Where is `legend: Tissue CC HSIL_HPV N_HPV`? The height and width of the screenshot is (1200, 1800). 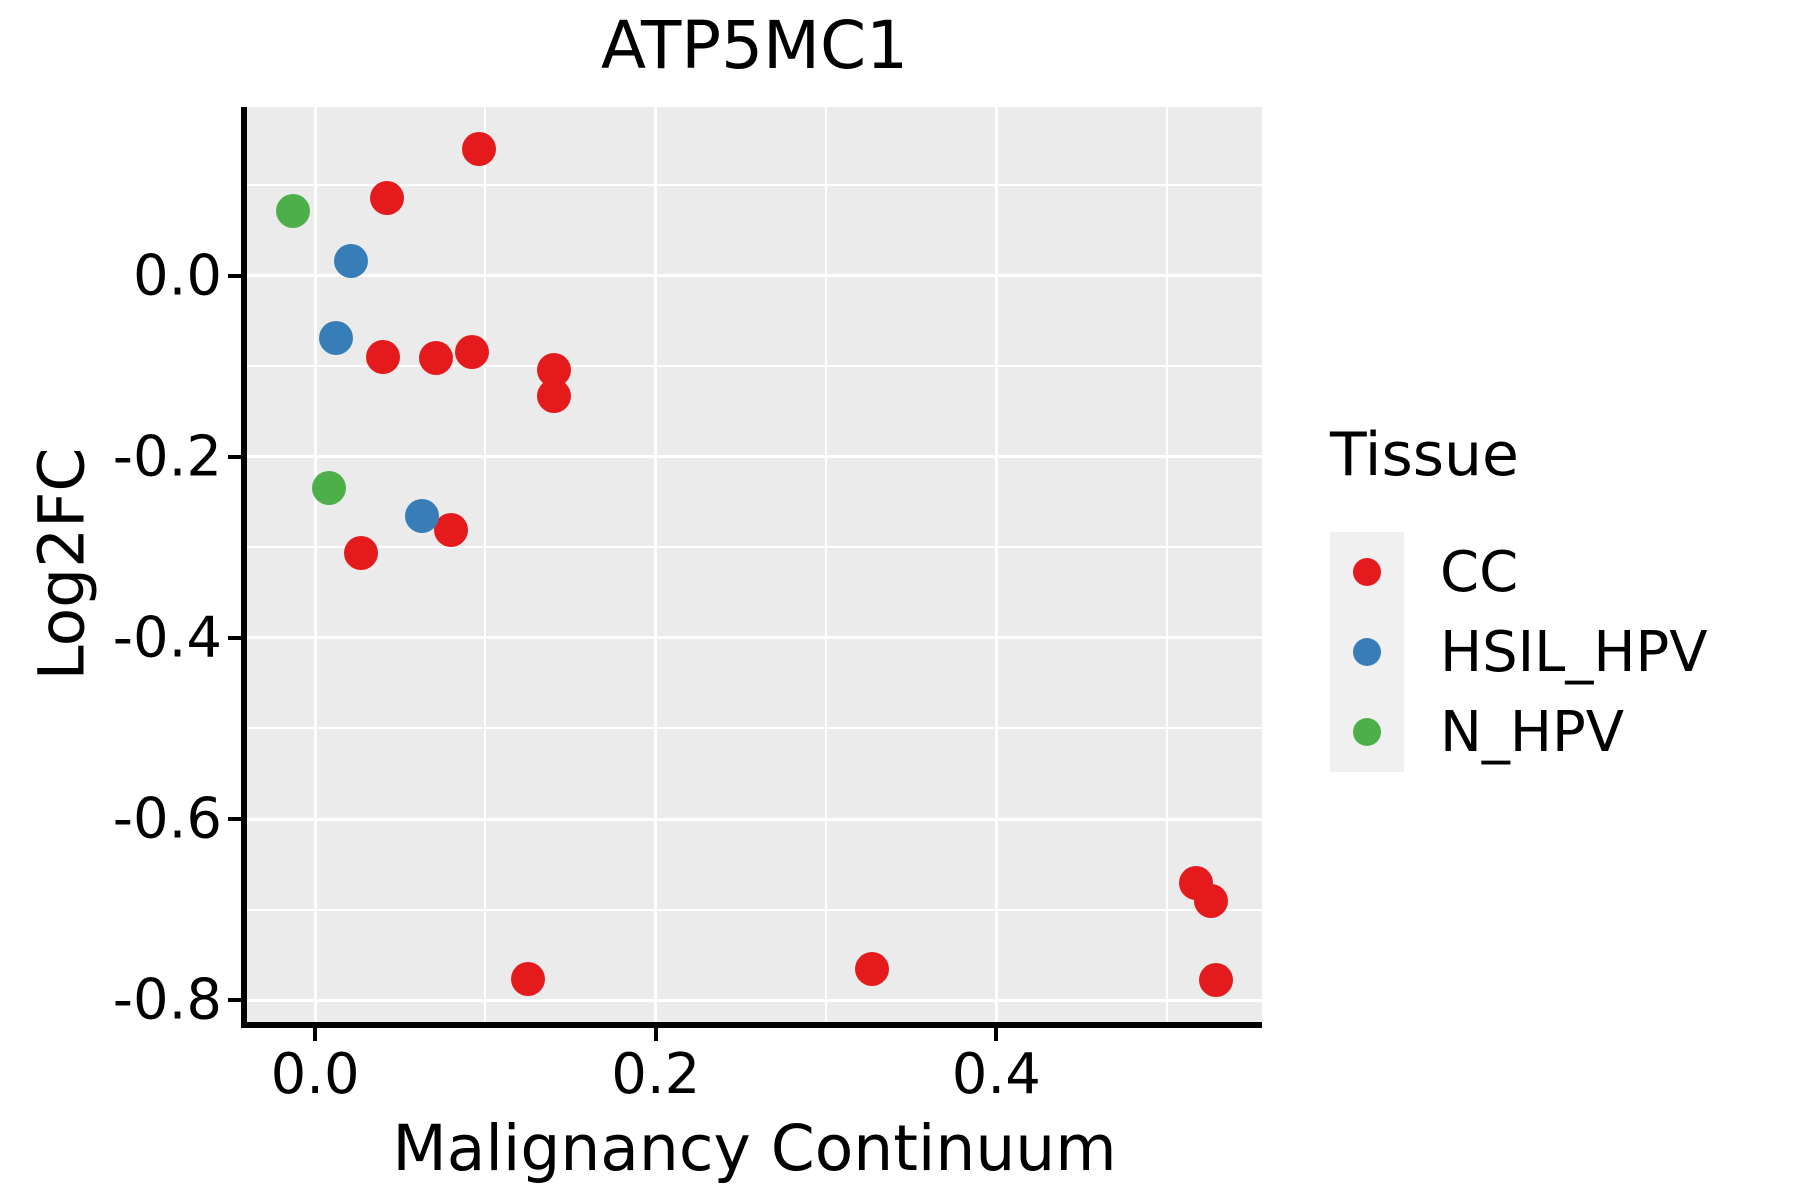
legend: Tissue CC HSIL_HPV N_HPV is located at coordinates (1519, 596).